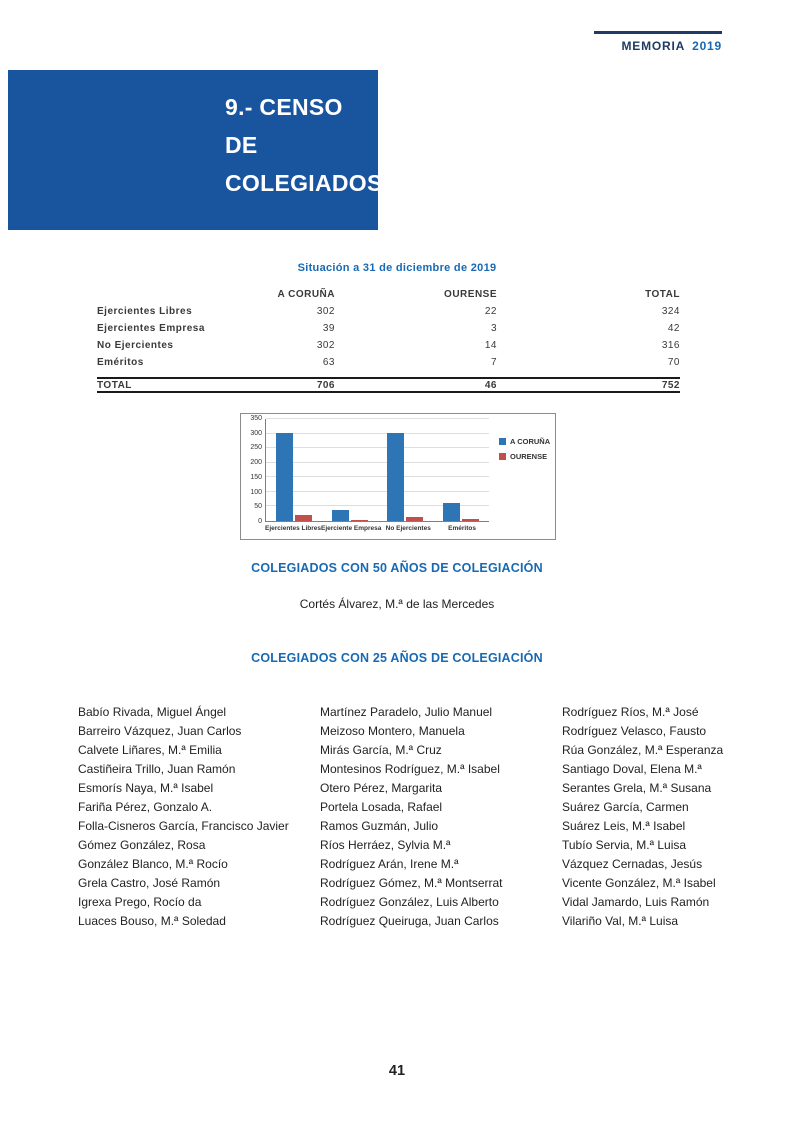 The height and width of the screenshot is (1123, 794). What do you see at coordinates (490, 311) in the screenshot?
I see `row-value: 22` at bounding box center [490, 311].